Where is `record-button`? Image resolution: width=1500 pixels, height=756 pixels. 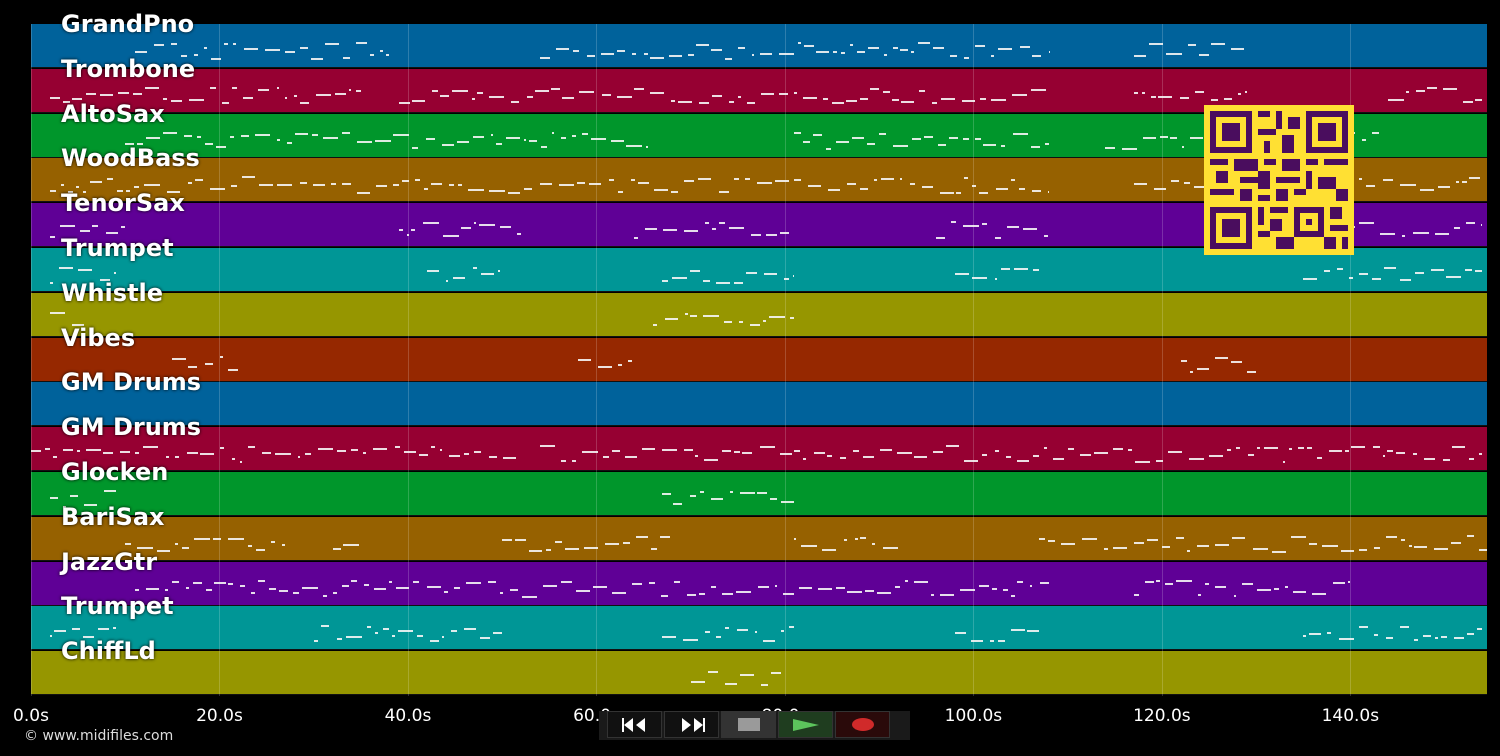
record-button is located at coordinates (862, 724).